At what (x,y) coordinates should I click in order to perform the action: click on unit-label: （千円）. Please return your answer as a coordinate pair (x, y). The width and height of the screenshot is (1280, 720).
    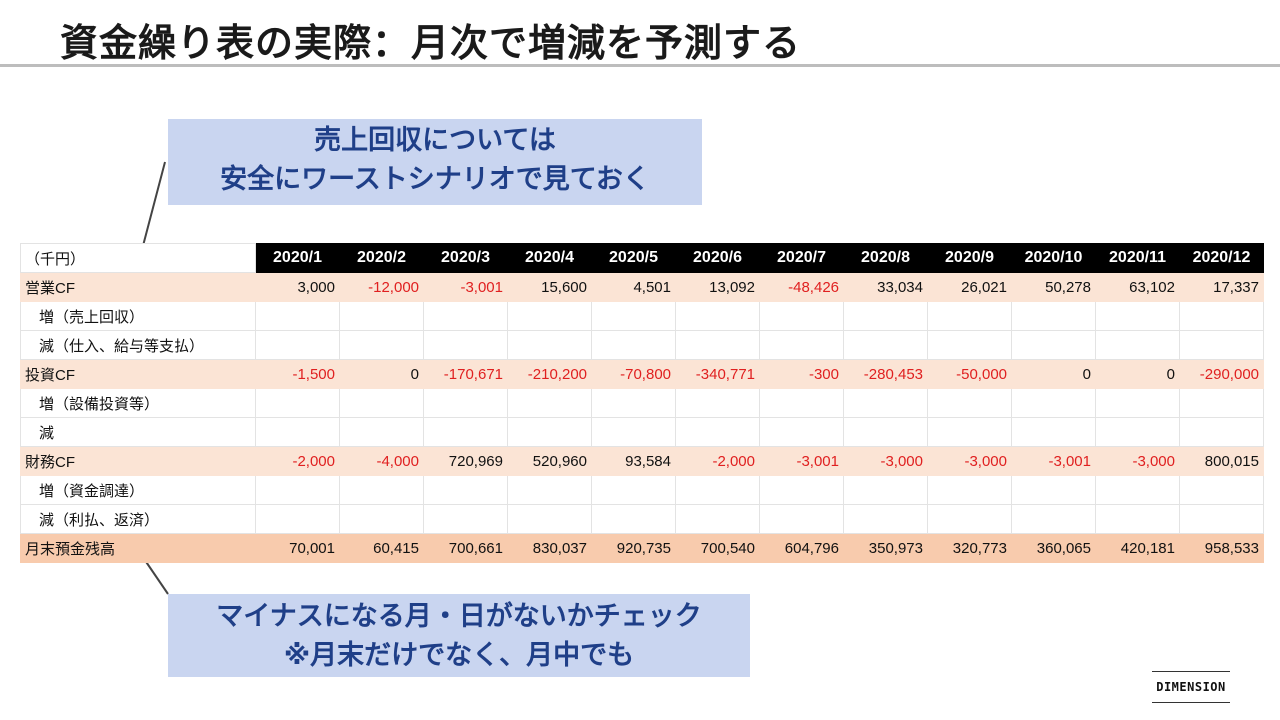
    Looking at the image, I should click on (138, 258).